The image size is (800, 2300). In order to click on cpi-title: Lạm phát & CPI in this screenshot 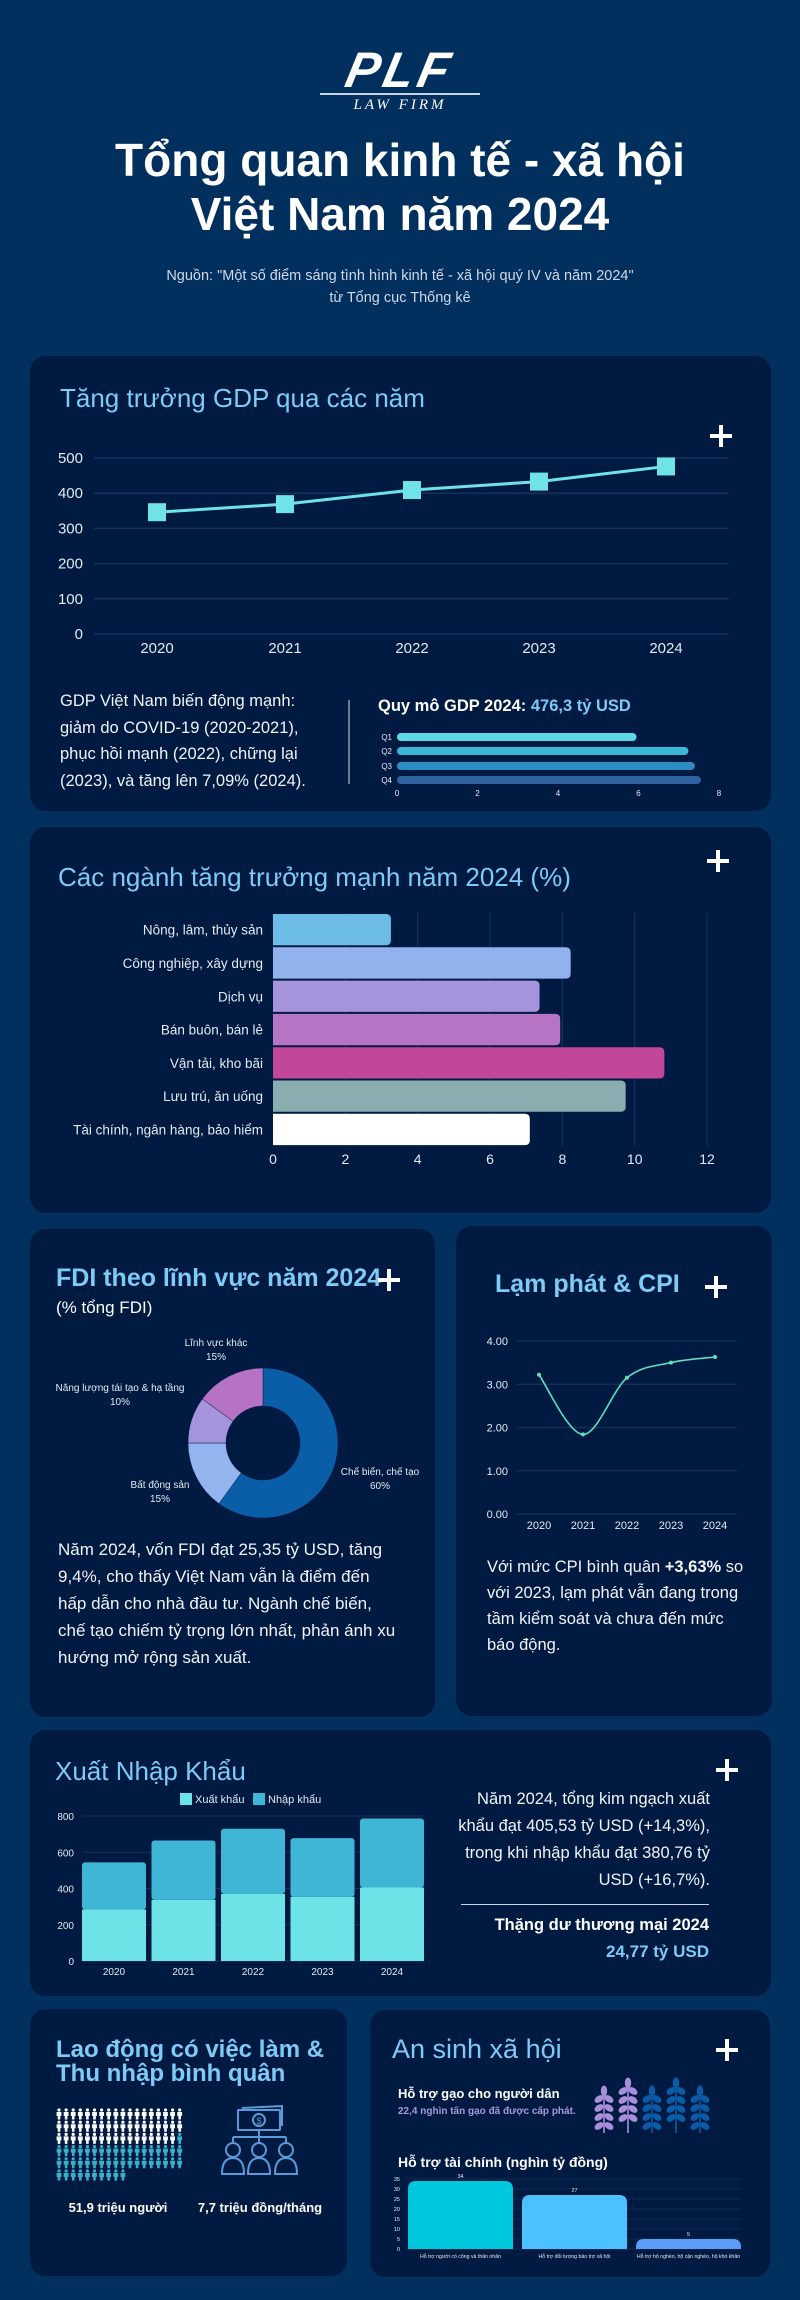, I will do `click(587, 1284)`.